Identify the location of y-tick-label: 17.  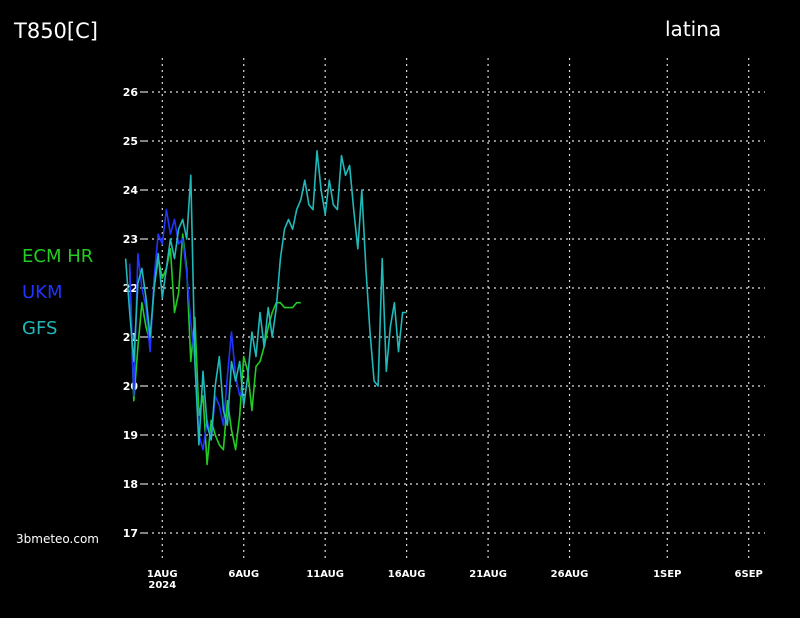
(130, 533).